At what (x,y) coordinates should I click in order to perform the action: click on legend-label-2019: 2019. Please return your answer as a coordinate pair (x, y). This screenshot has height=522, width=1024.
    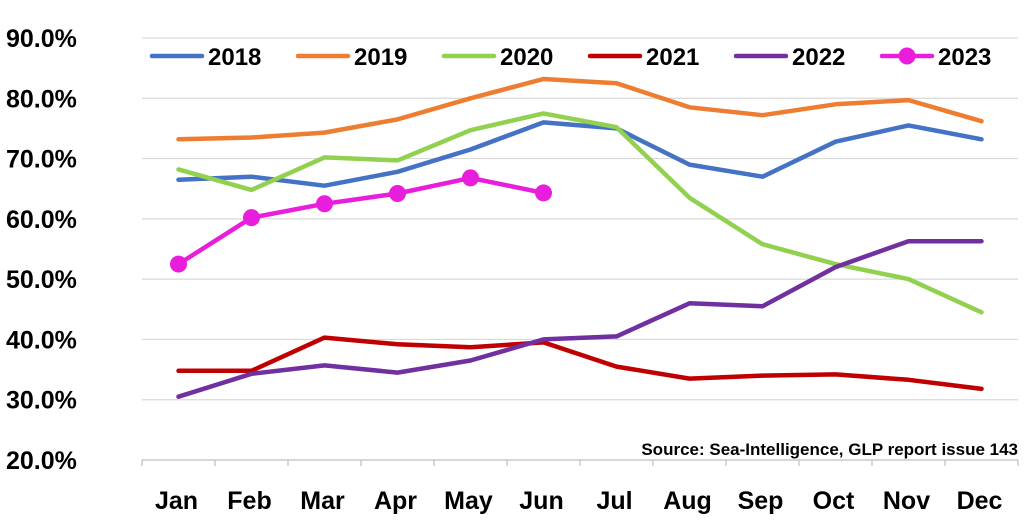
    Looking at the image, I should click on (380, 57).